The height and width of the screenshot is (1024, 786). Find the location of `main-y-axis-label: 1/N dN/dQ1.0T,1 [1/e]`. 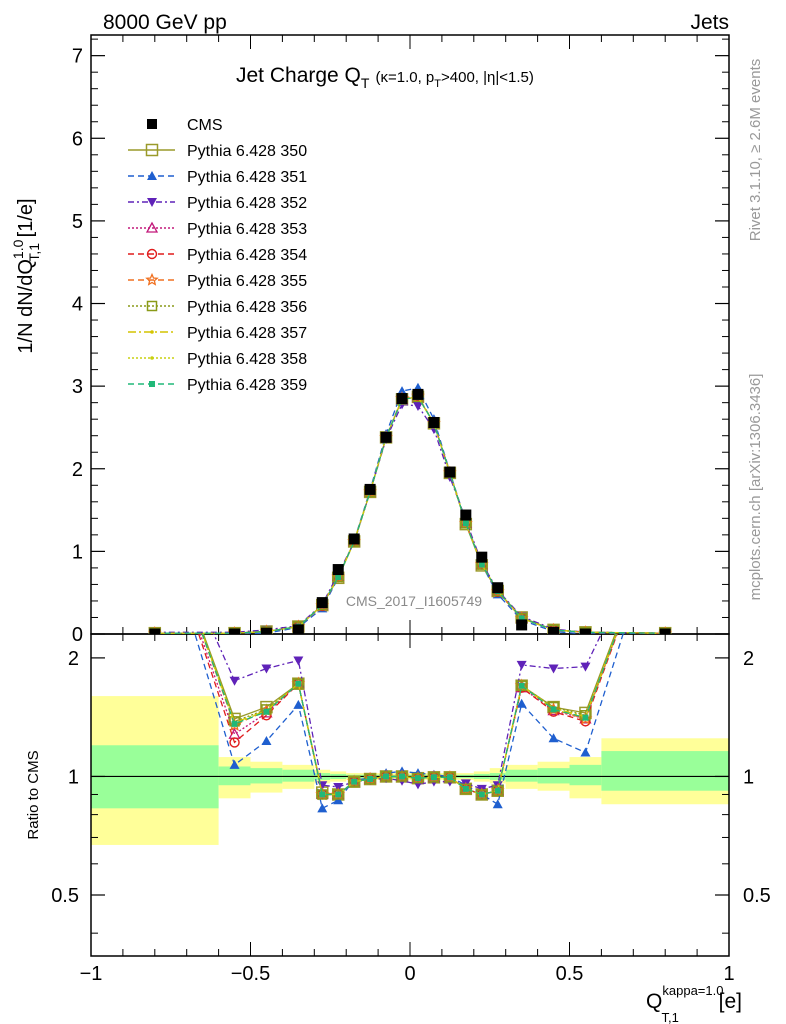

main-y-axis-label: 1/N dN/dQ1.0T,1 [1/e] is located at coordinates (26, 275).